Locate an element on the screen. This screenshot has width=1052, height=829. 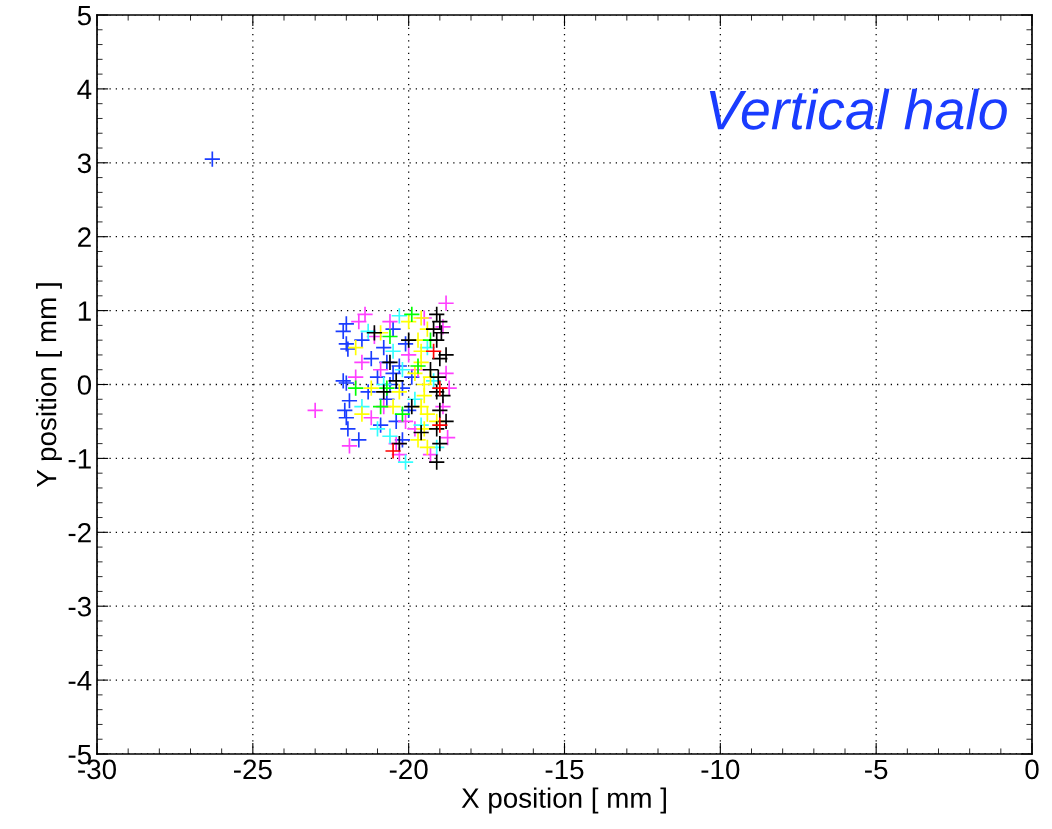
y-tick-label: 3 is located at coordinates (84, 163).